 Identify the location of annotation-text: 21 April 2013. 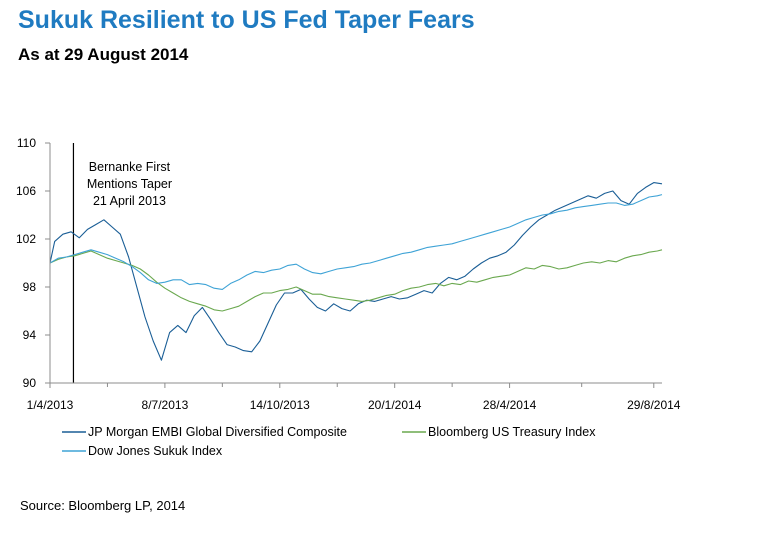
(129, 201).